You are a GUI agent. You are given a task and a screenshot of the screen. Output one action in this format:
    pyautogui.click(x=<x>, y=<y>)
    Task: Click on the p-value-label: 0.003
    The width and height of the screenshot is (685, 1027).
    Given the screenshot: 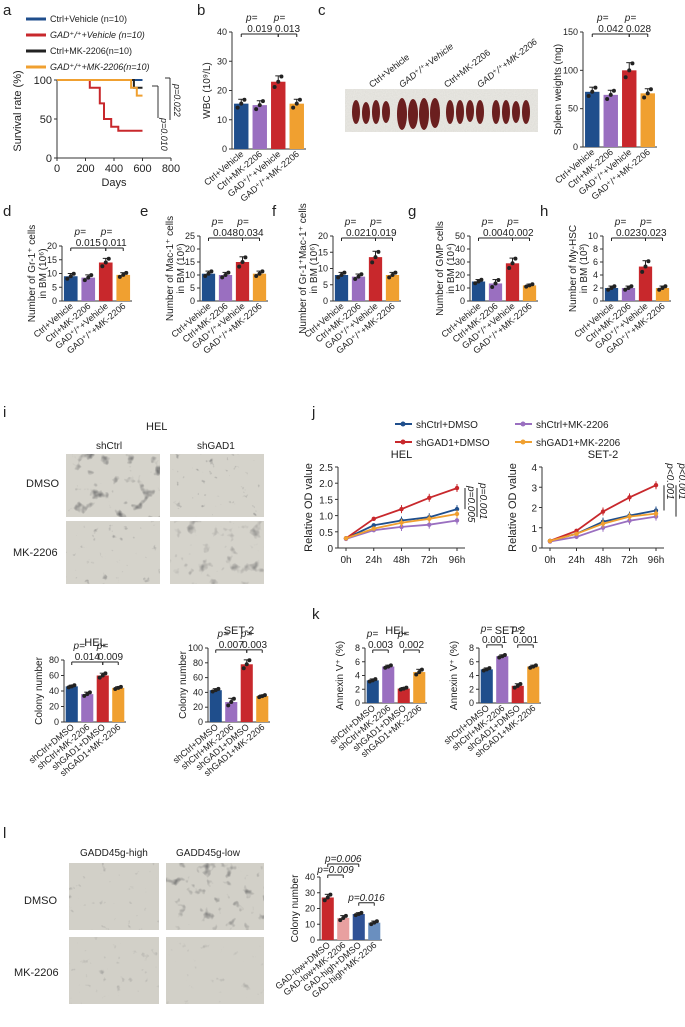 What is the action you would take?
    pyautogui.click(x=380, y=645)
    